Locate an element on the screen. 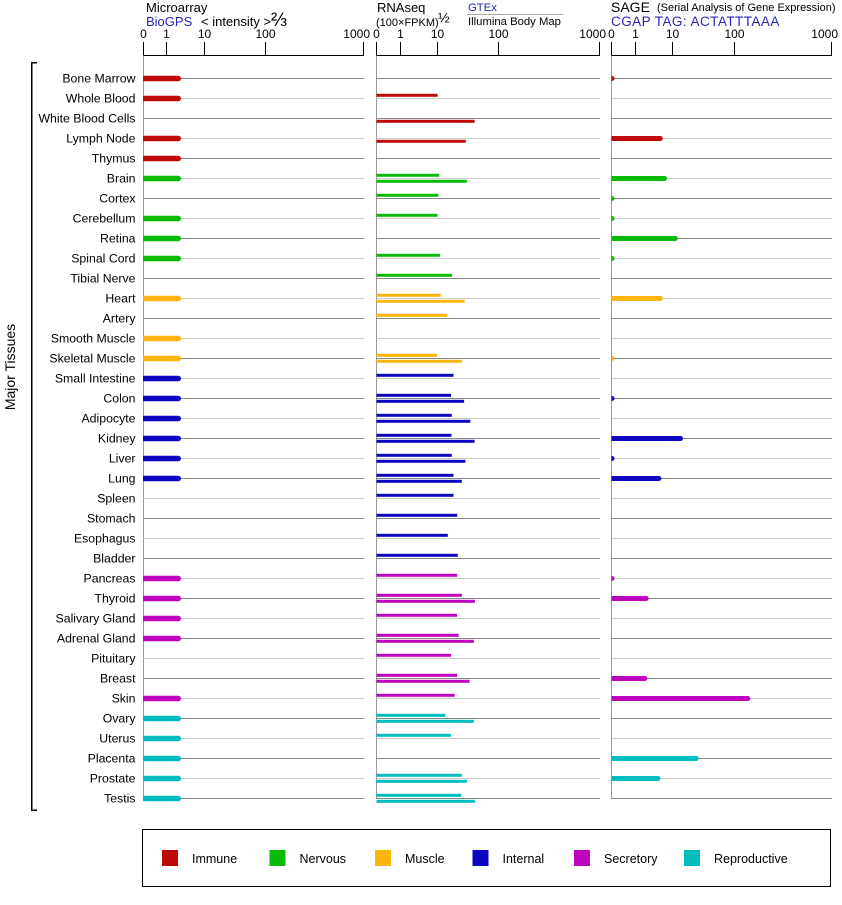 The width and height of the screenshot is (842, 905). svg-text: ½ is located at coordinates (444, 18).